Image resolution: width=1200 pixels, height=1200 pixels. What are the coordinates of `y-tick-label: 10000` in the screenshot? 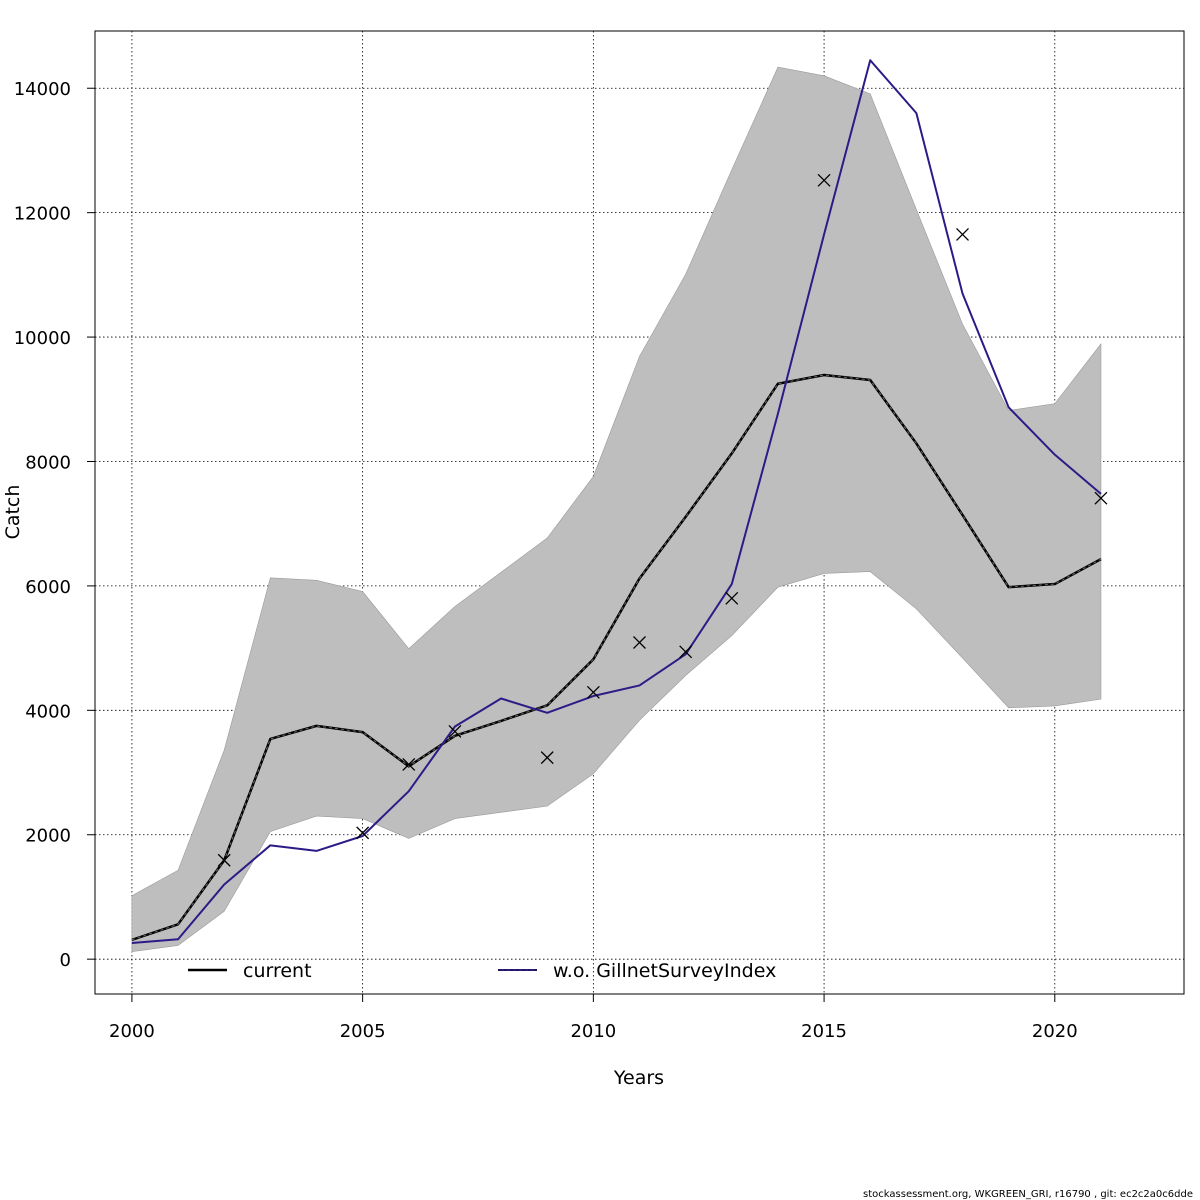 It's located at (42, 338).